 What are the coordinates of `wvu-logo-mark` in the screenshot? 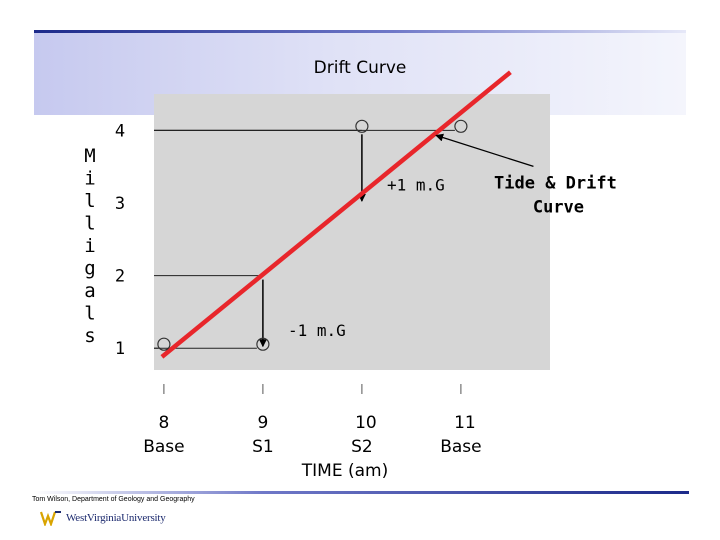 It's located at (51, 518).